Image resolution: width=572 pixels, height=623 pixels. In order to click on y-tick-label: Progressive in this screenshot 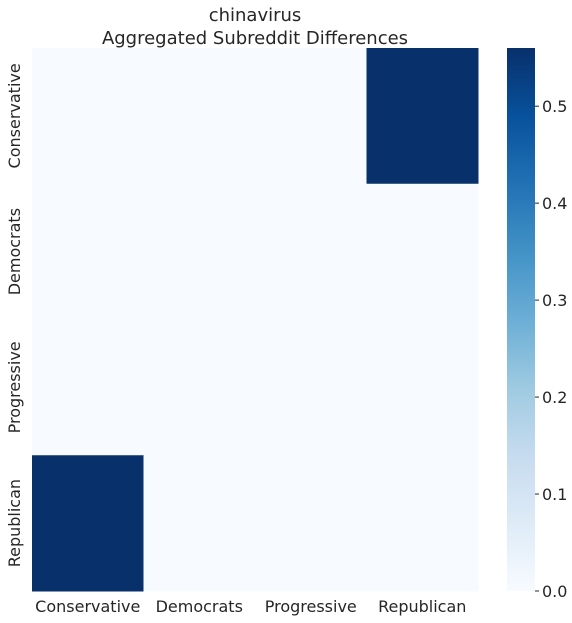, I will do `click(14, 387)`.